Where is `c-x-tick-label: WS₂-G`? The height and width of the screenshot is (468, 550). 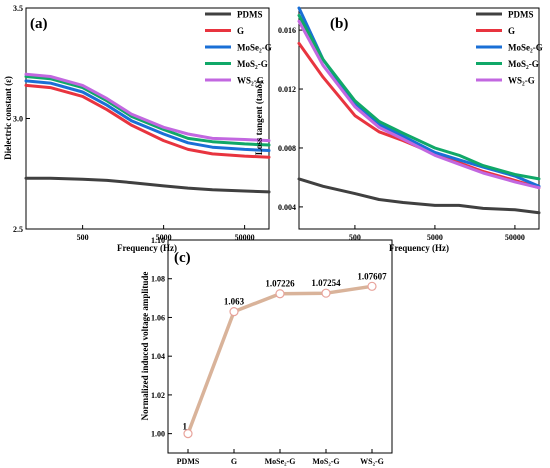 c-x-tick-label: WS₂-G is located at coordinates (372, 461).